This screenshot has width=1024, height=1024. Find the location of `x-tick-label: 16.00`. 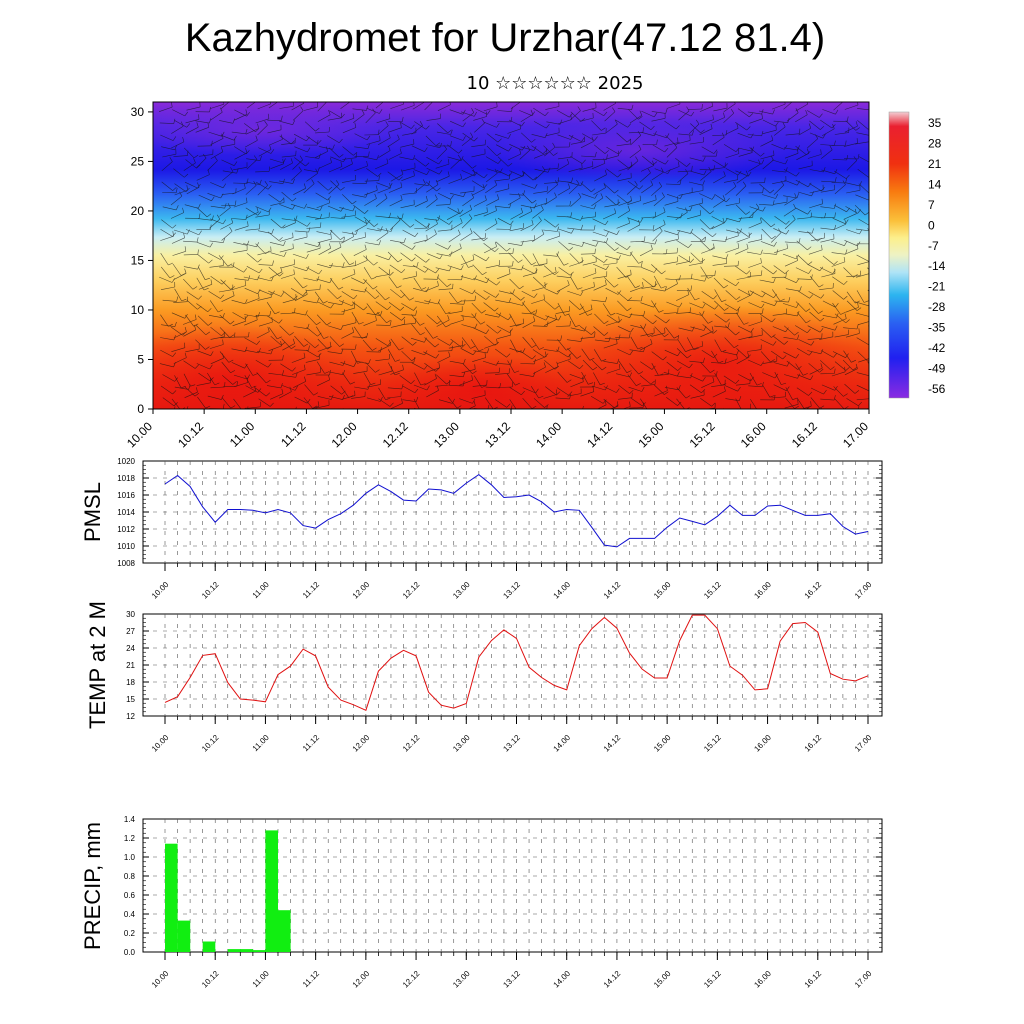

x-tick-label: 16.00 is located at coordinates (762, 979).